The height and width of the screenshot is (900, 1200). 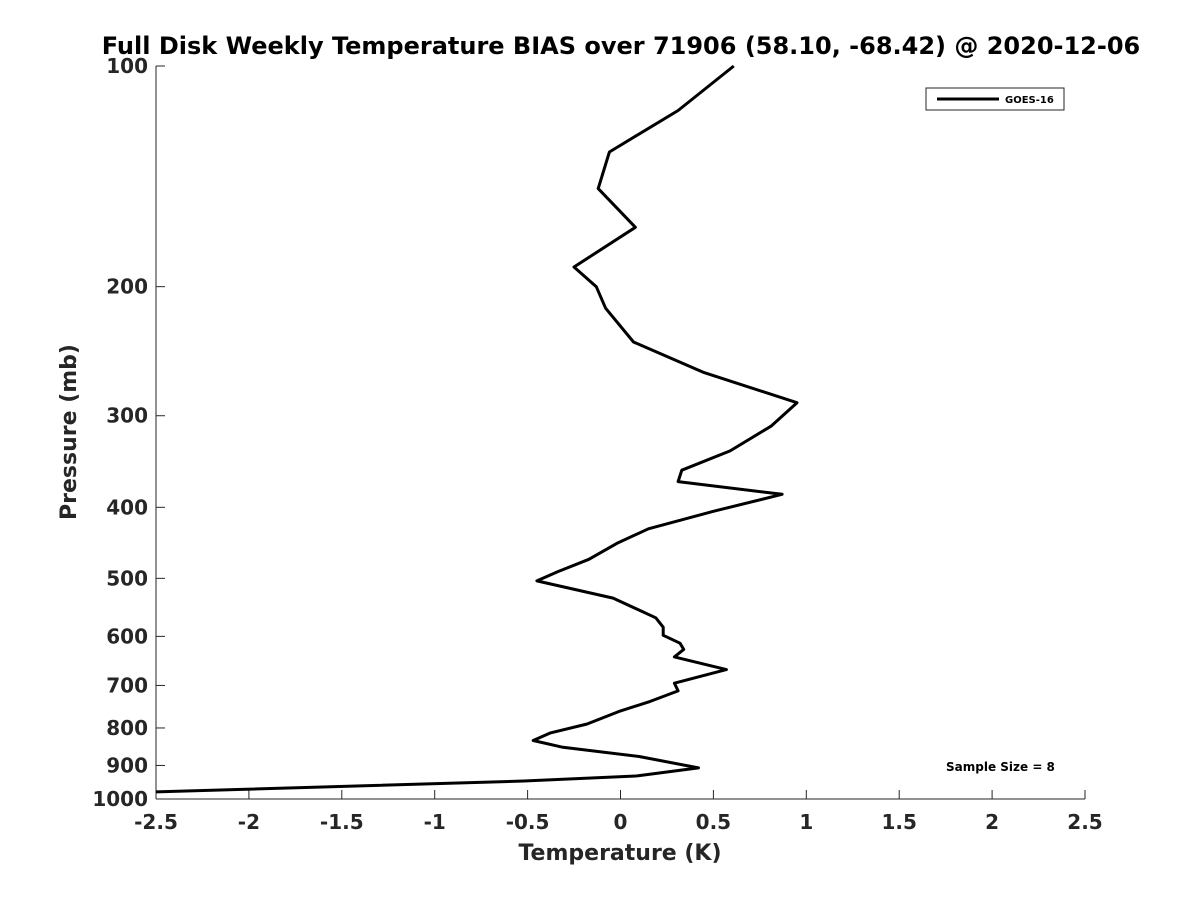 I want to click on x-axis-label: Temperature (K), so click(x=619, y=853).